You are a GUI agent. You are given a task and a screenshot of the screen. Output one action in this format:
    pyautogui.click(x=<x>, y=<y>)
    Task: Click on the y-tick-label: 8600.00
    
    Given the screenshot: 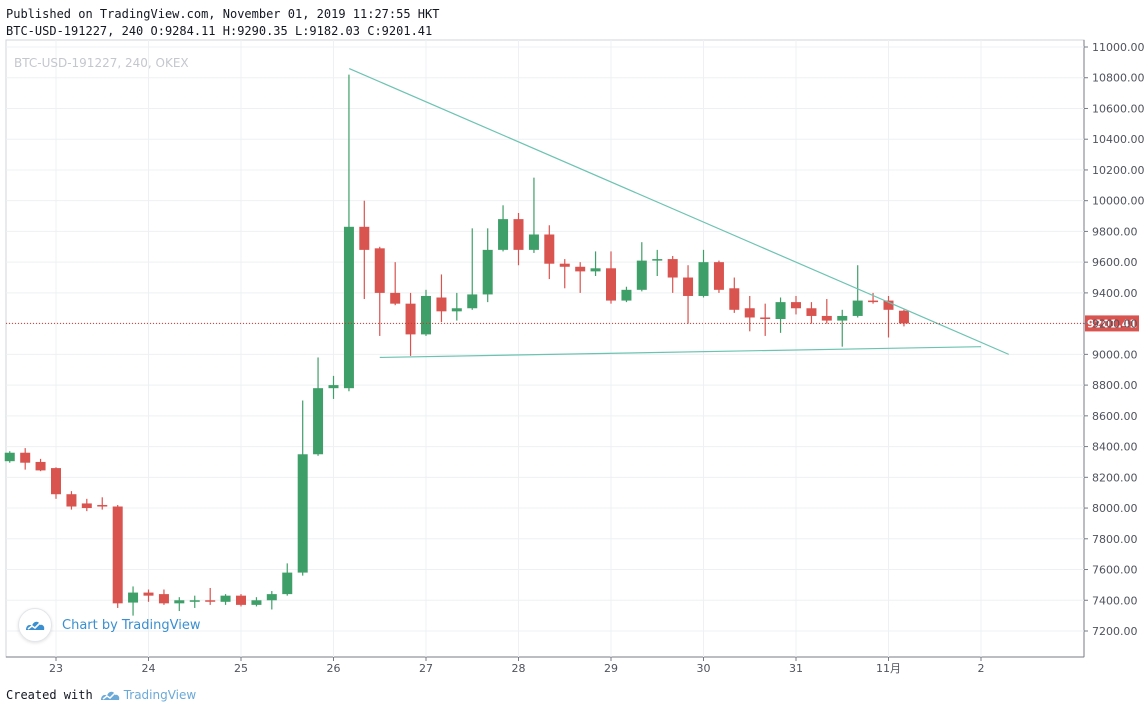 What is the action you would take?
    pyautogui.click(x=1115, y=416)
    